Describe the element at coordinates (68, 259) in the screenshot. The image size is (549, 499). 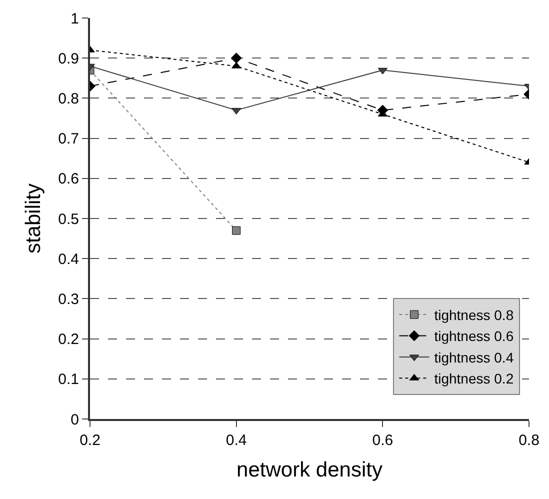
I see `y-tick-label: 0.4` at that location.